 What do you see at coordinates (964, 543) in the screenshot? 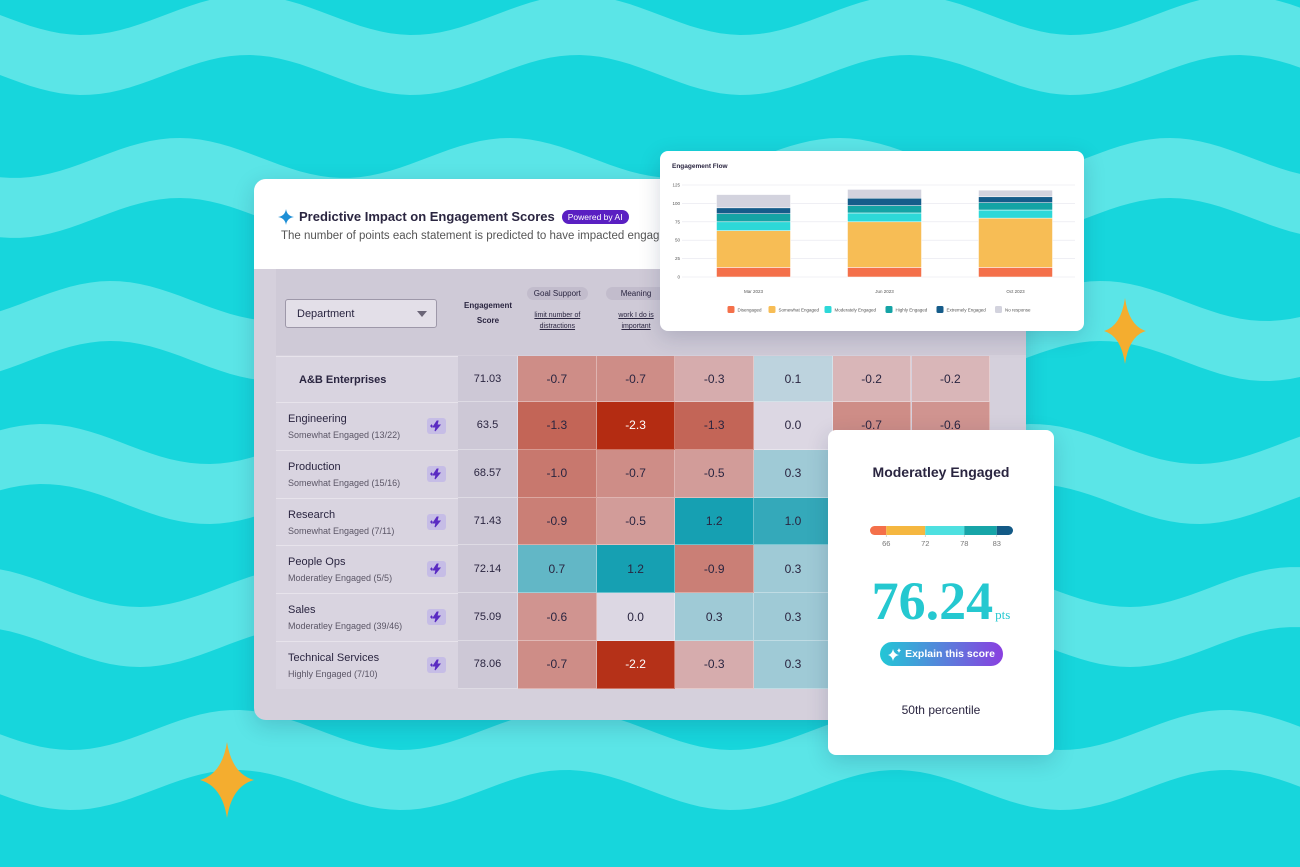
I see `gauge-tick-label: 78` at bounding box center [964, 543].